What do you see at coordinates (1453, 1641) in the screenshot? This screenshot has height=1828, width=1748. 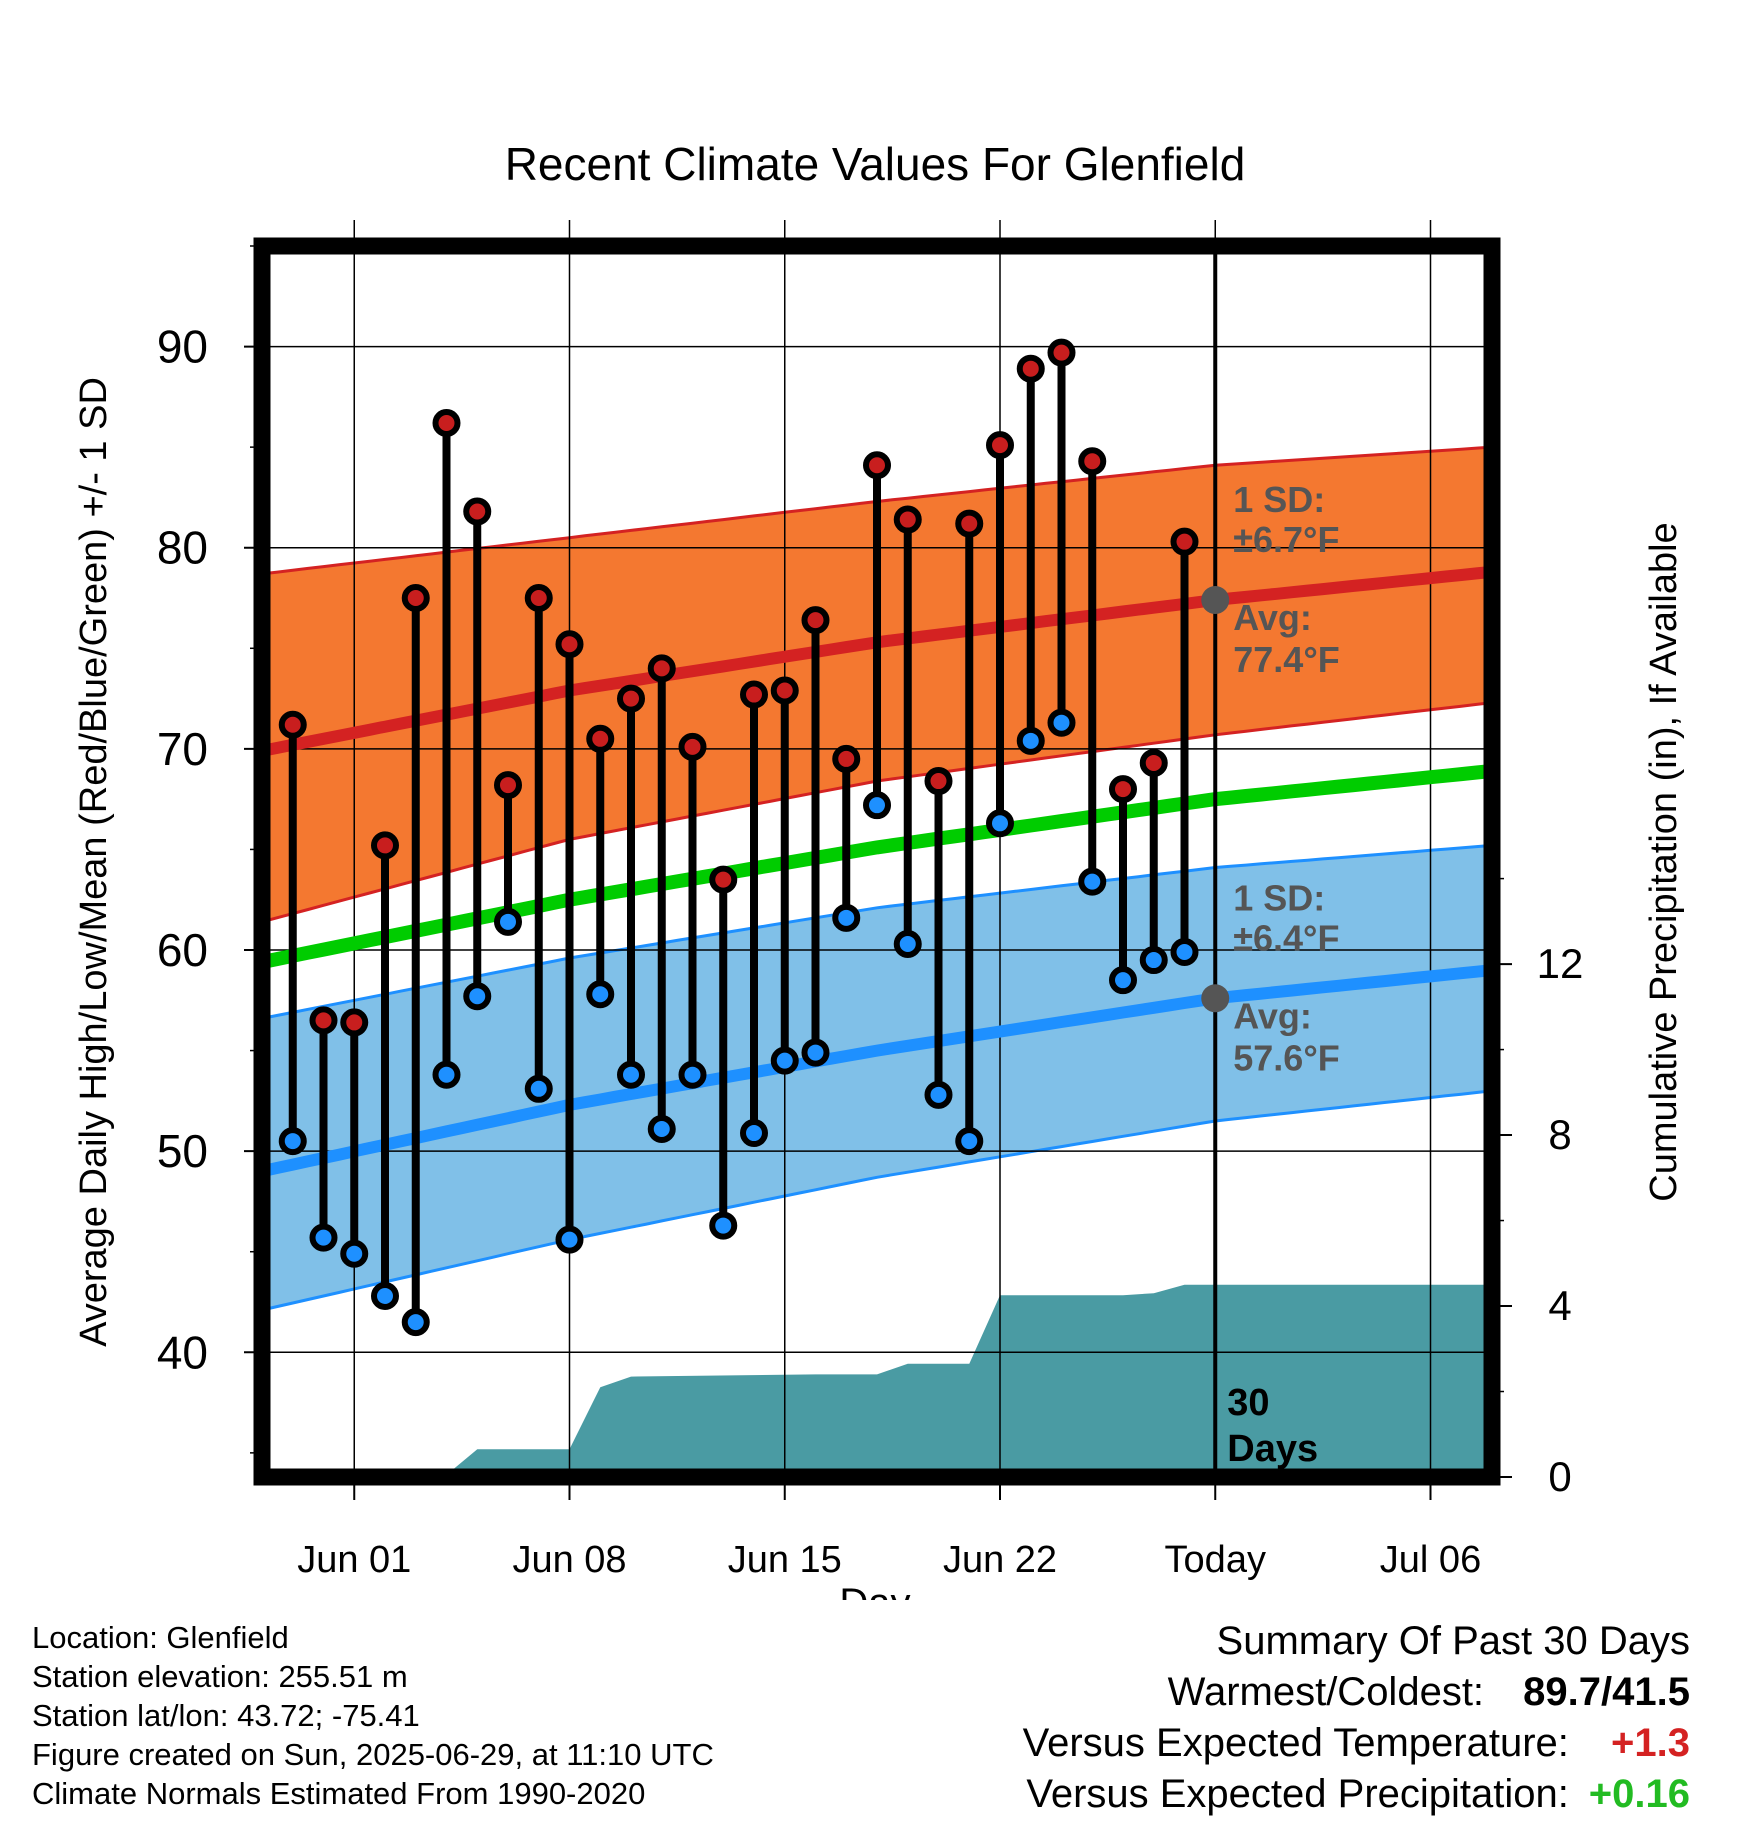 I see `summary-title: Summary Of Past 30 Days` at bounding box center [1453, 1641].